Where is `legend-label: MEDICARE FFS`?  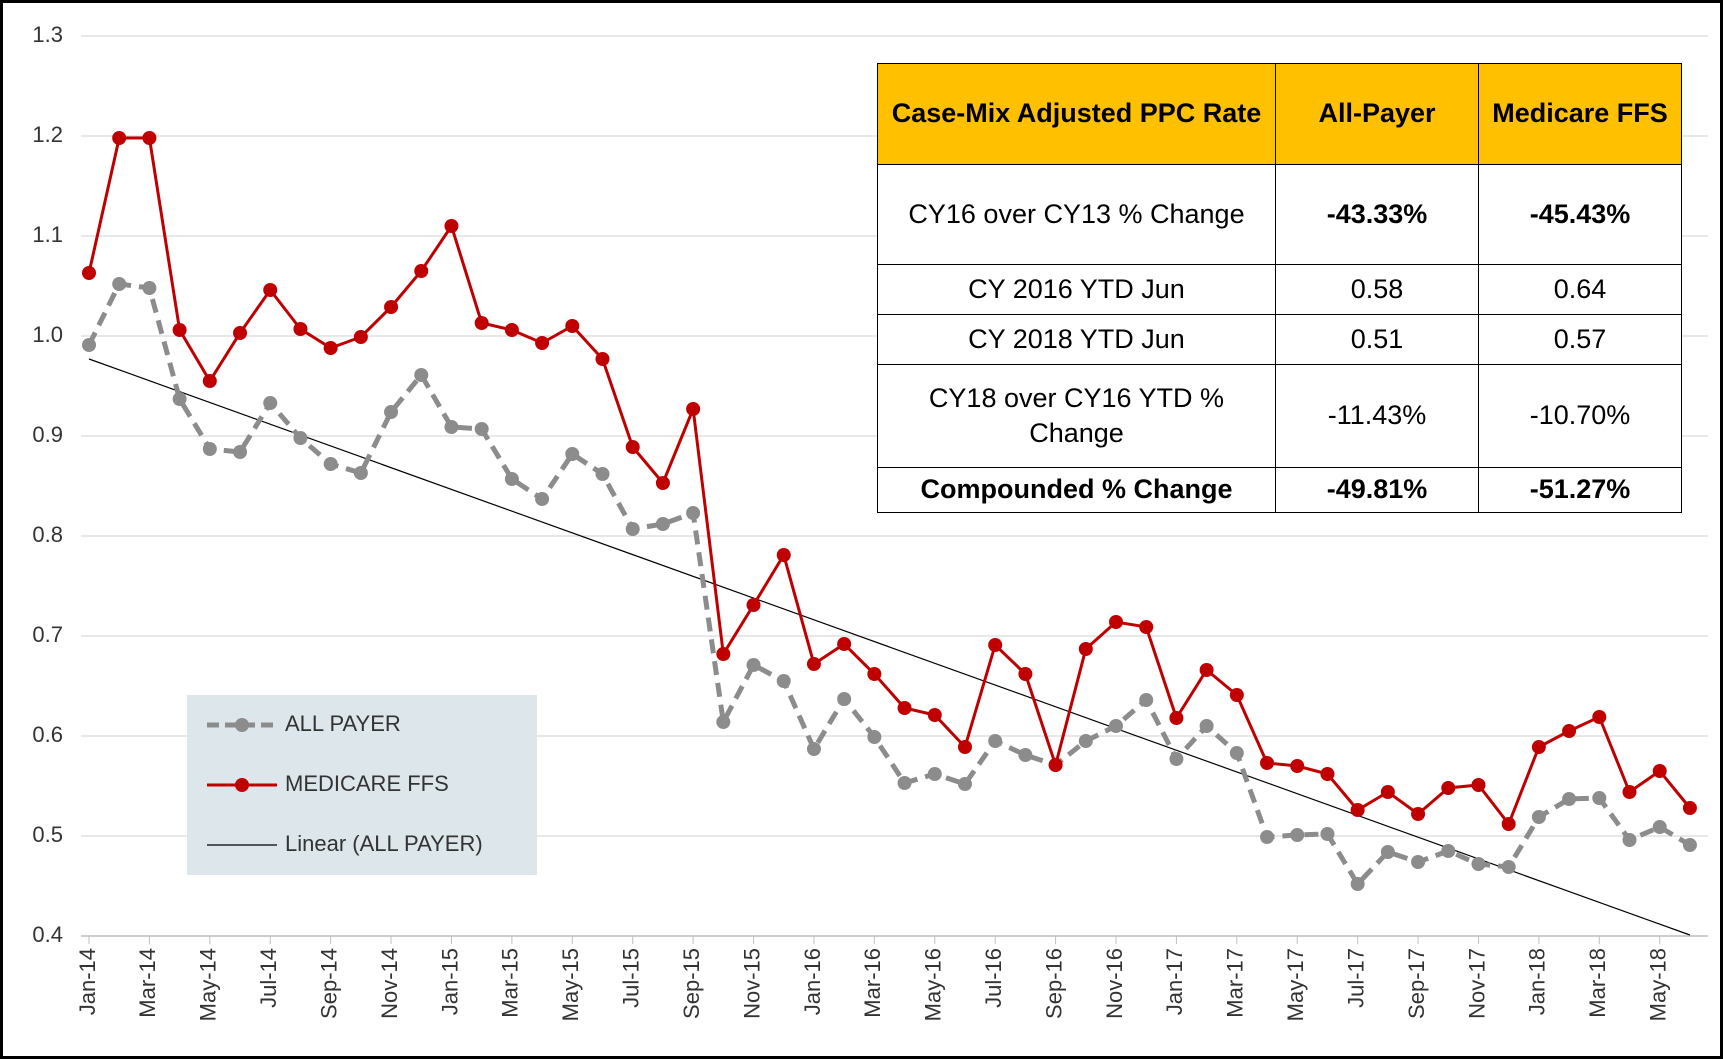 legend-label: MEDICARE FFS is located at coordinates (367, 783).